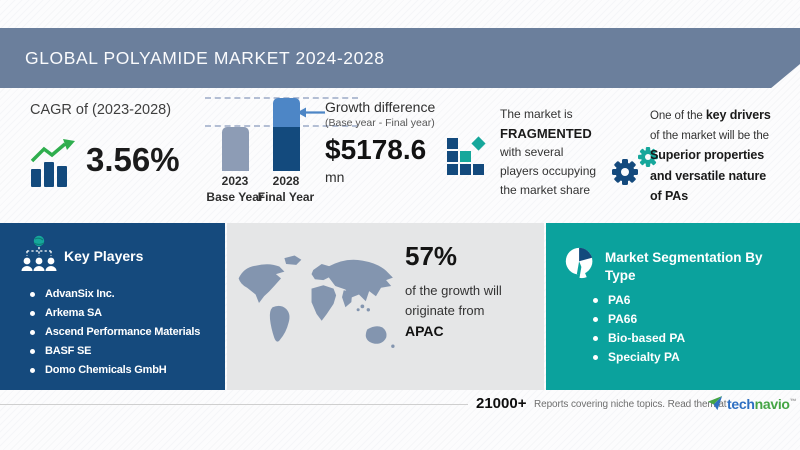 Image resolution: width=800 pixels, height=450 pixels. What do you see at coordinates (52, 163) in the screenshot?
I see `bar-chart-growth-icon` at bounding box center [52, 163].